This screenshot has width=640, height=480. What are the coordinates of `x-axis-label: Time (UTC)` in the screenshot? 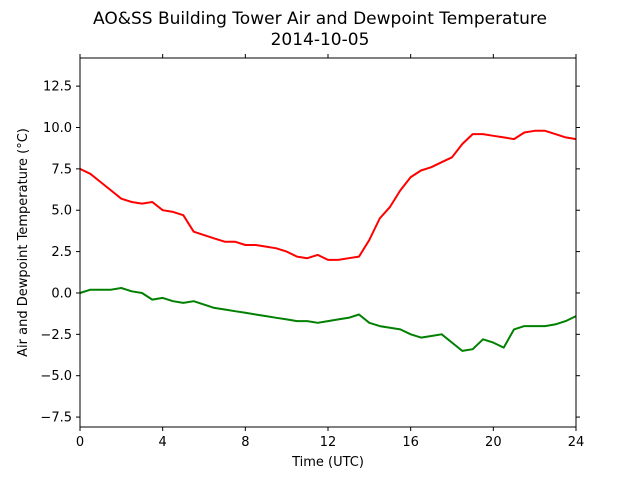 It's located at (327, 462).